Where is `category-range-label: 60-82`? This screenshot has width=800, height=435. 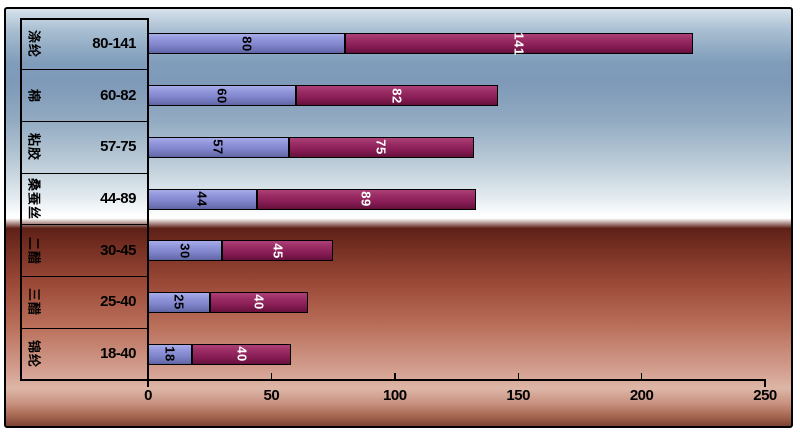 category-range-label: 60-82 is located at coordinates (118, 95).